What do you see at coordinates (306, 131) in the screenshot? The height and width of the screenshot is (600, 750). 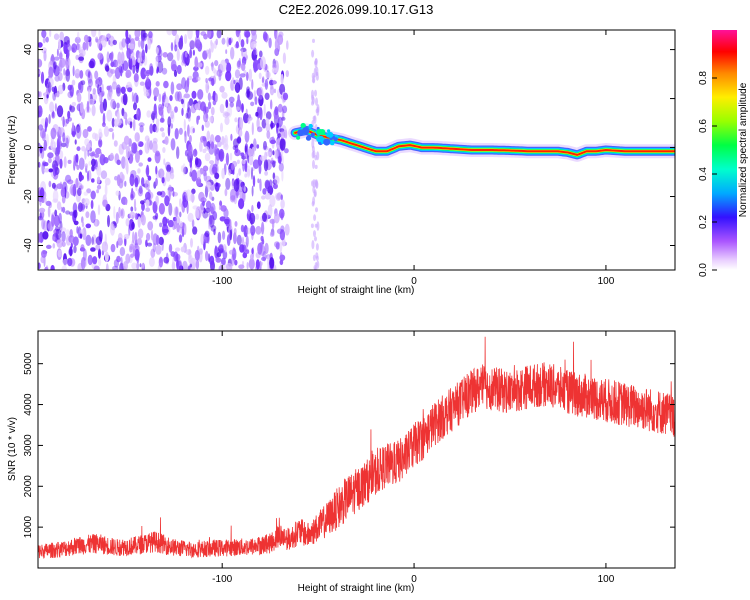 I see `signal-blob` at bounding box center [306, 131].